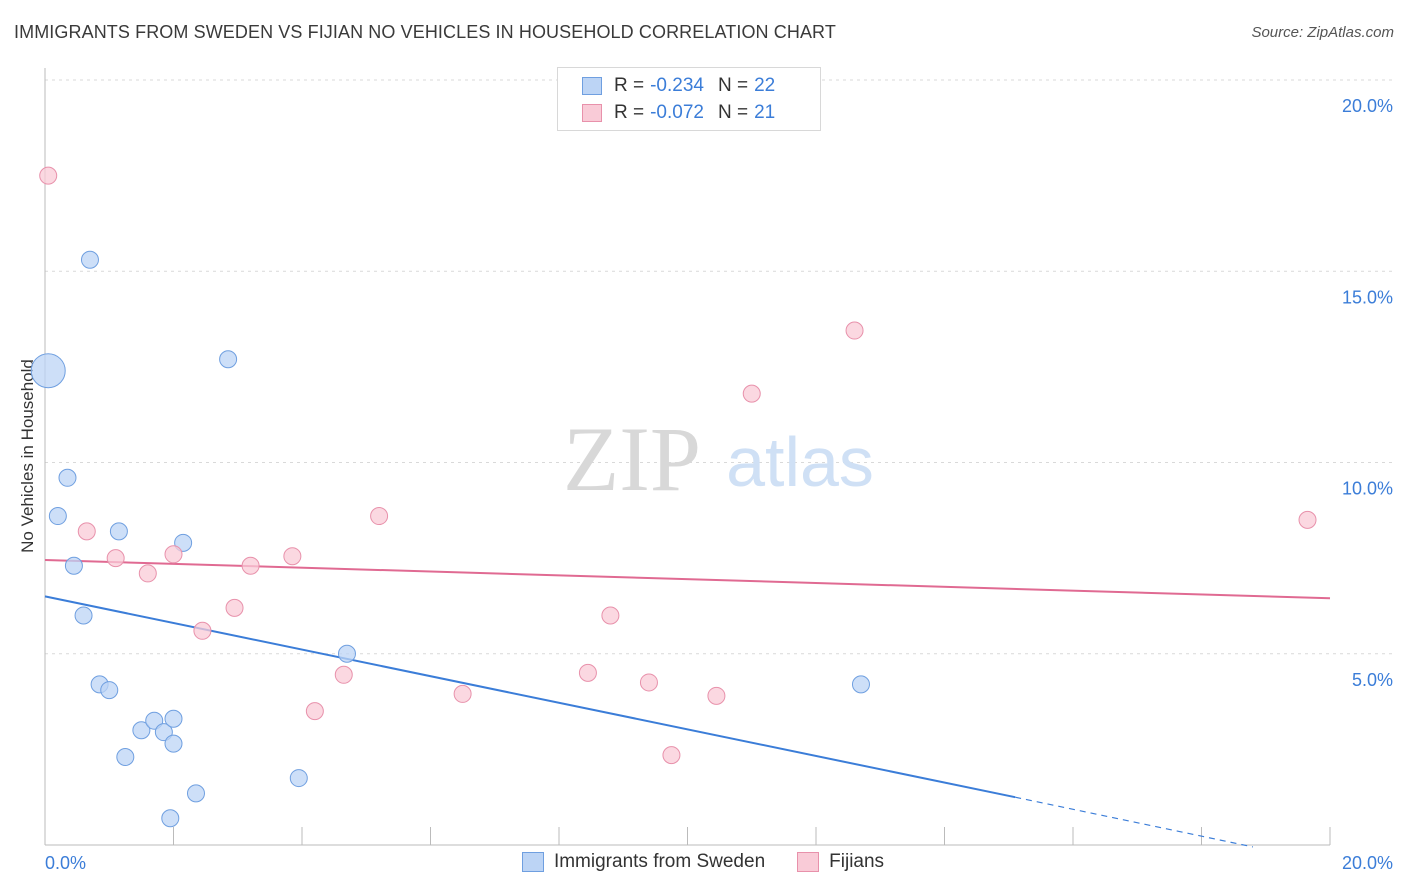 The height and width of the screenshot is (892, 1406). What do you see at coordinates (800, 462) in the screenshot?
I see `watermark-atlas: atlas` at bounding box center [800, 462].